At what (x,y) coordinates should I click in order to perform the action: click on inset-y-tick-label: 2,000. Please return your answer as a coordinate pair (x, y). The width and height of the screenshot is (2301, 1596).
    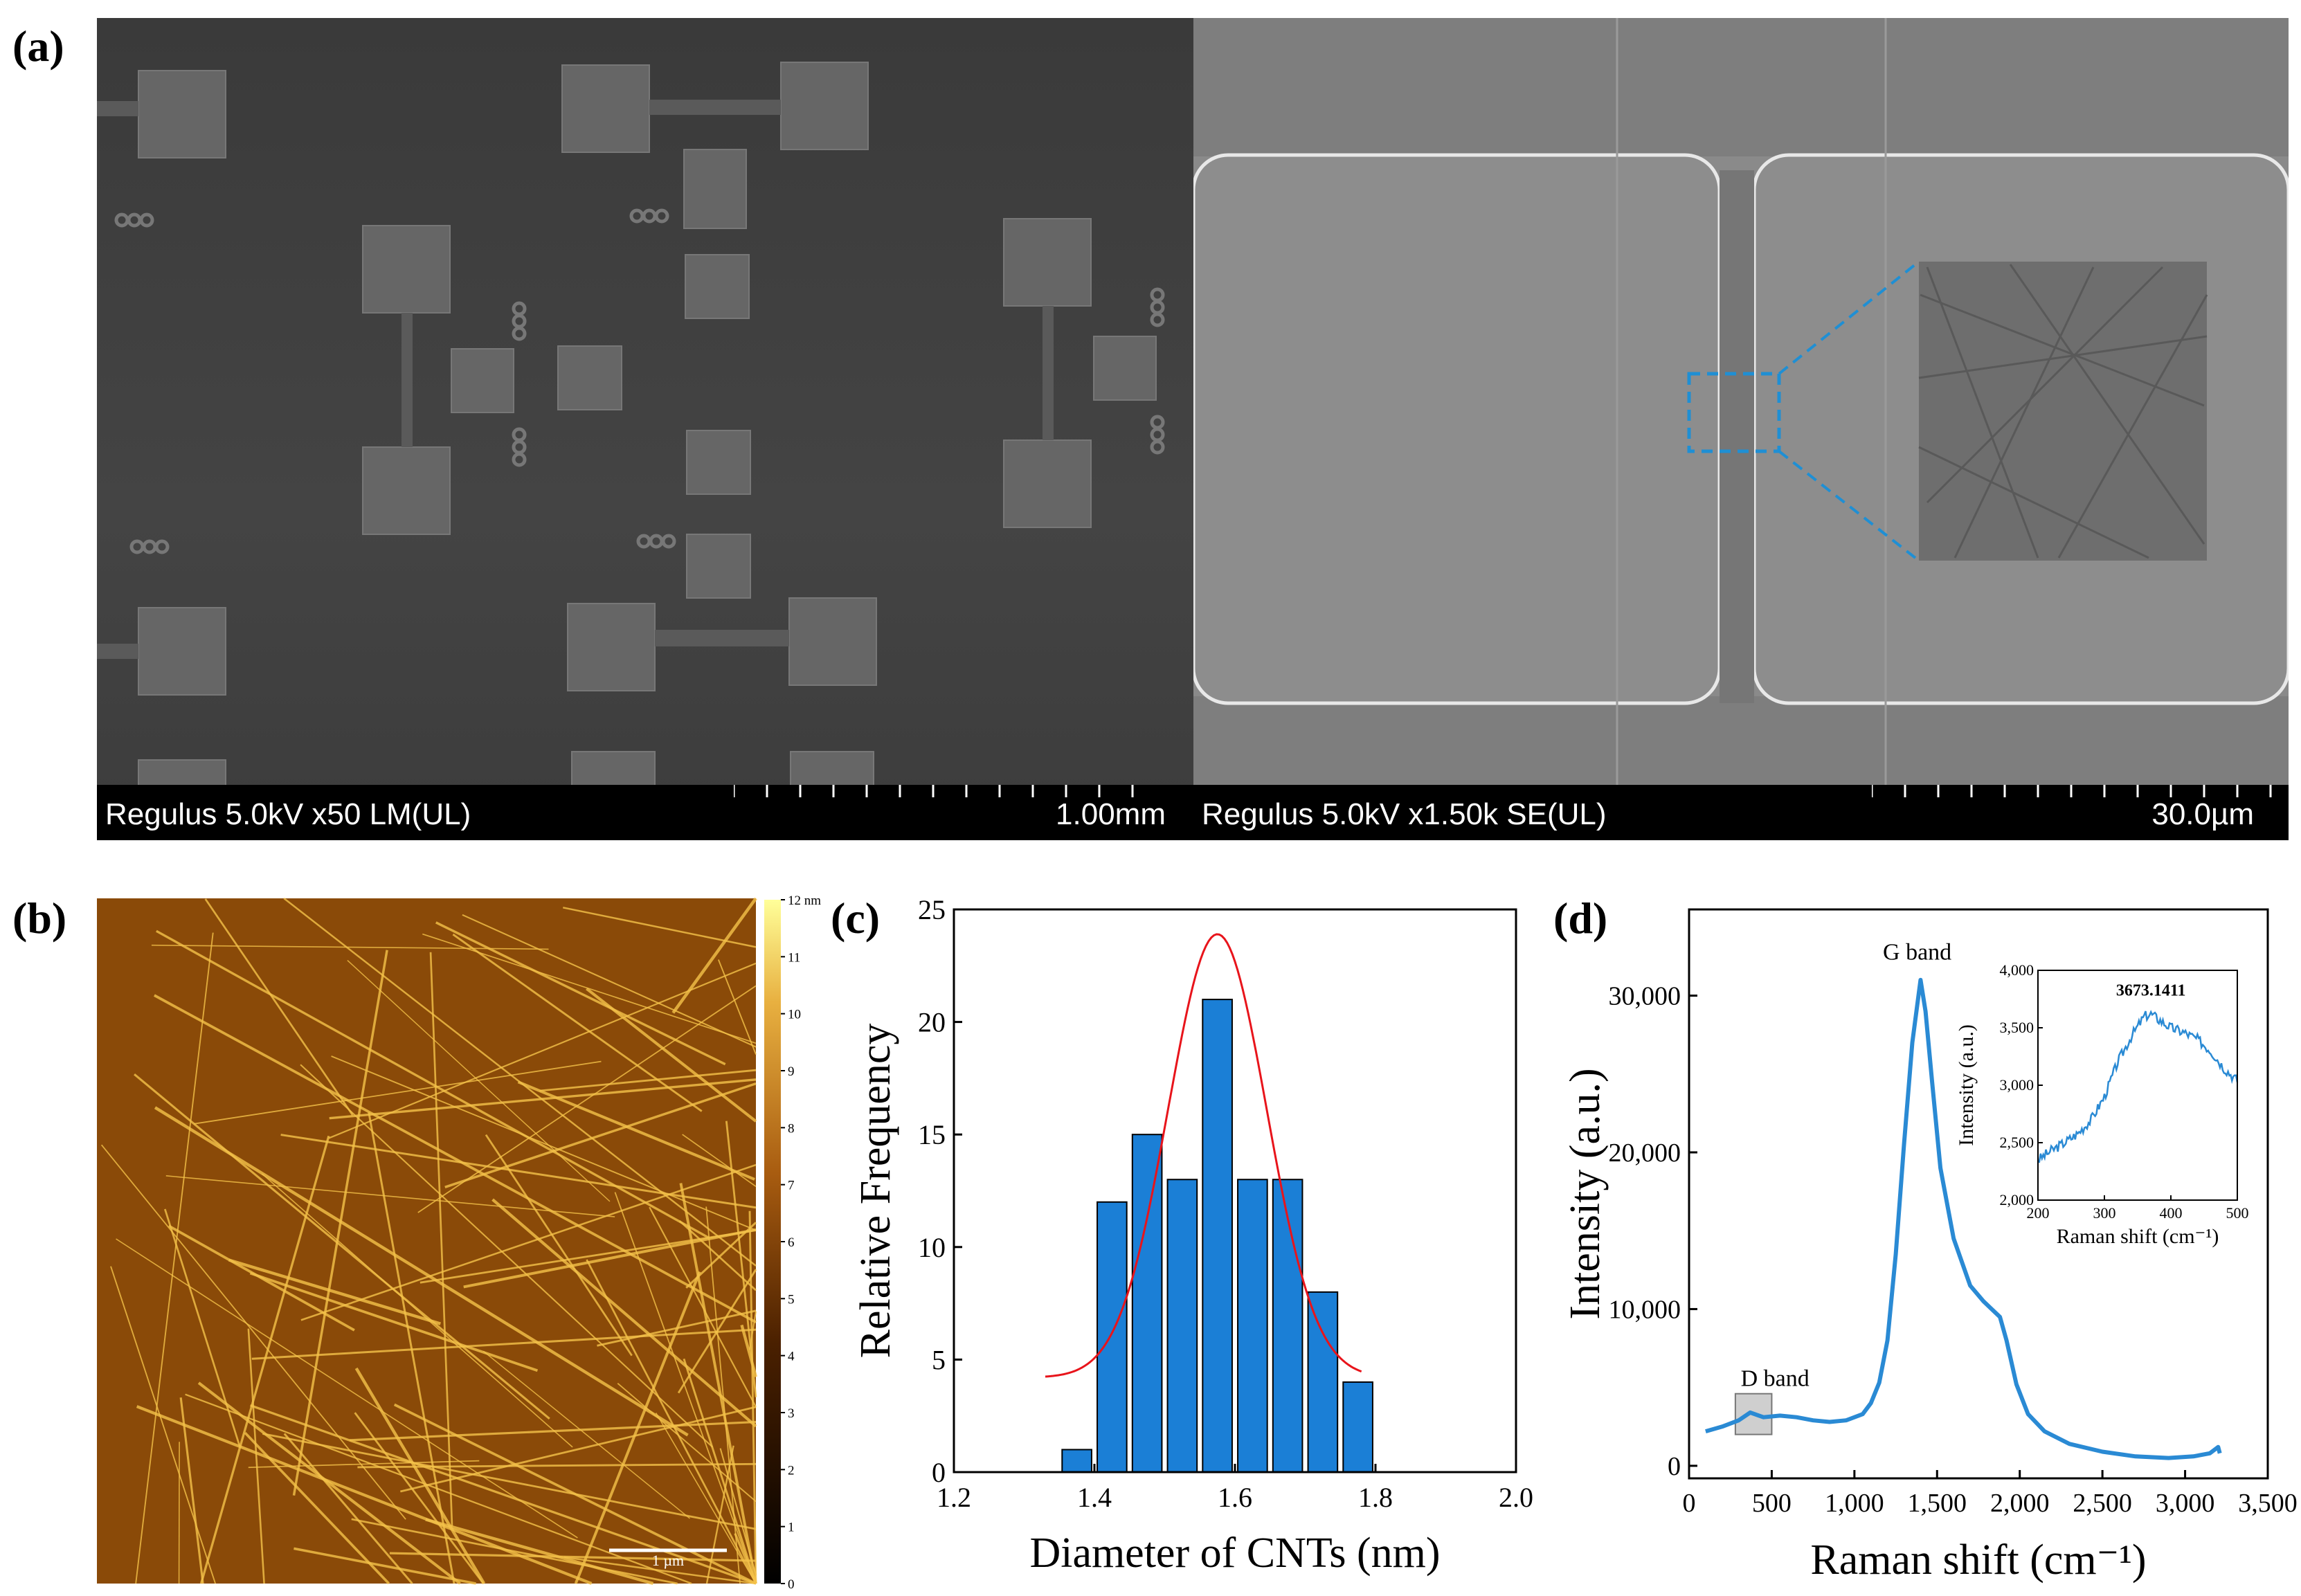
    Looking at the image, I should click on (2017, 1199).